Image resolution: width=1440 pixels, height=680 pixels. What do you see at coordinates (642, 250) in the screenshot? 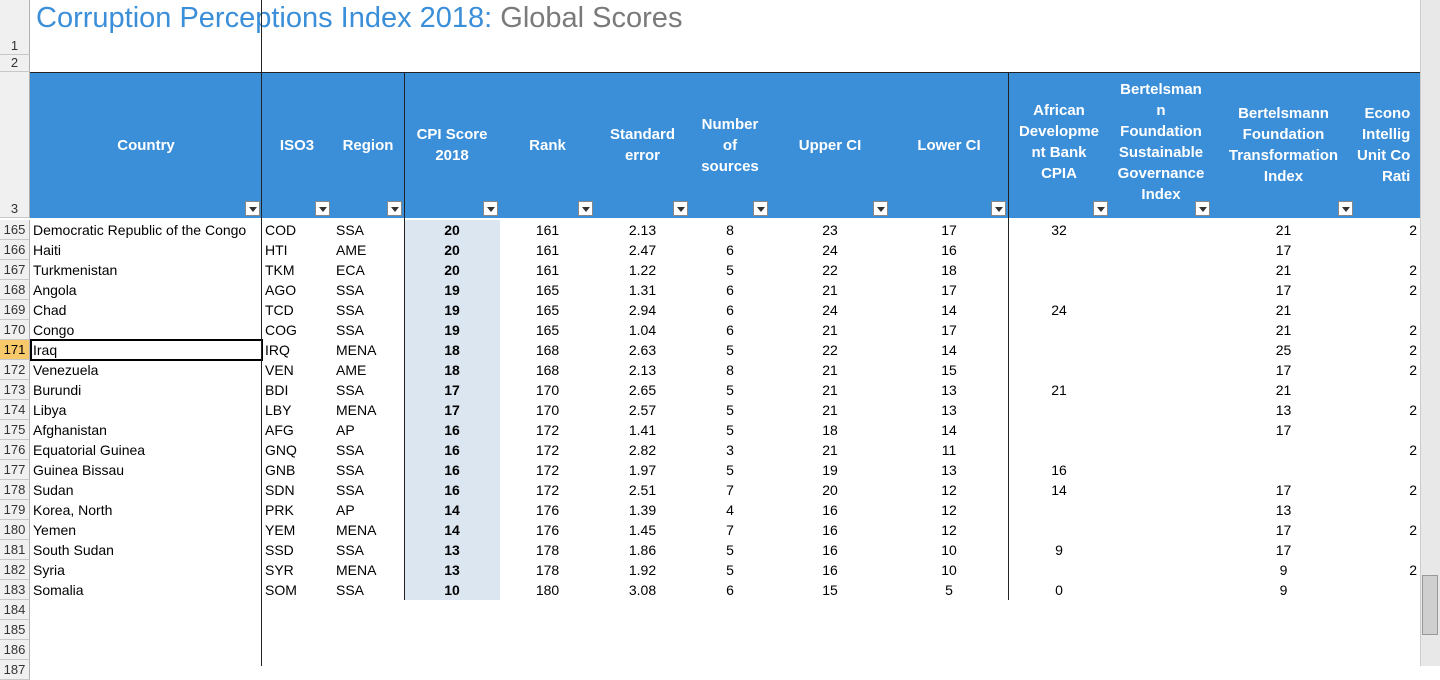
I see `cell: 2.47` at bounding box center [642, 250].